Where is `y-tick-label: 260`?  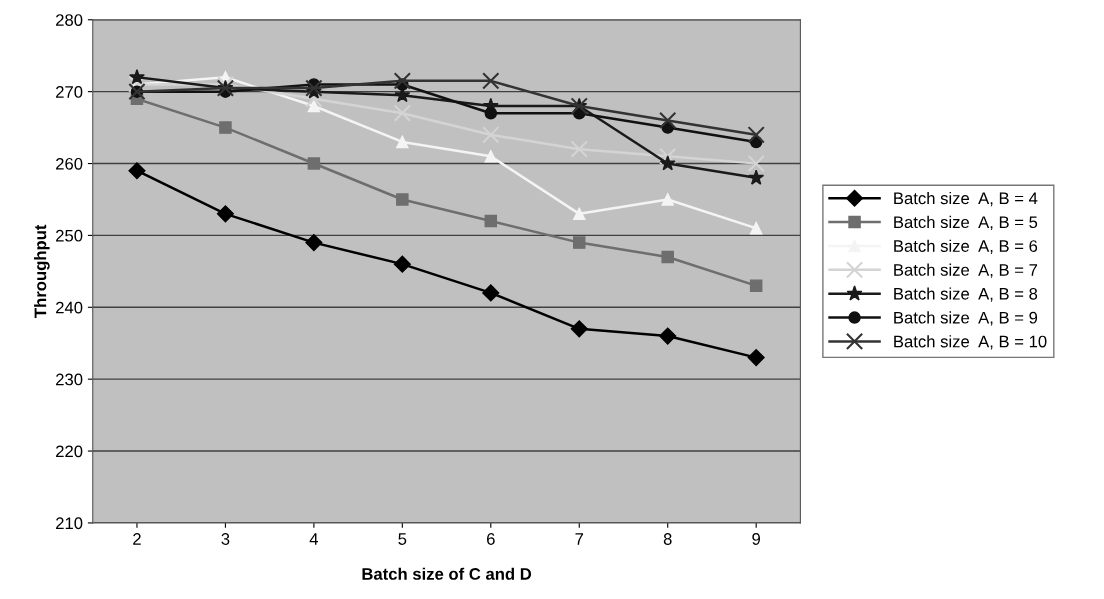
y-tick-label: 260 is located at coordinates (69, 163).